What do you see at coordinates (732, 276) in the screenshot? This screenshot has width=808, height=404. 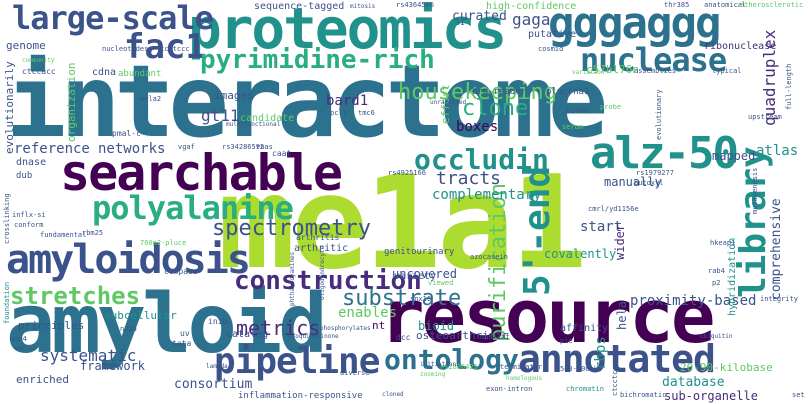 I see `word-hybridization: hybridization` at bounding box center [732, 276].